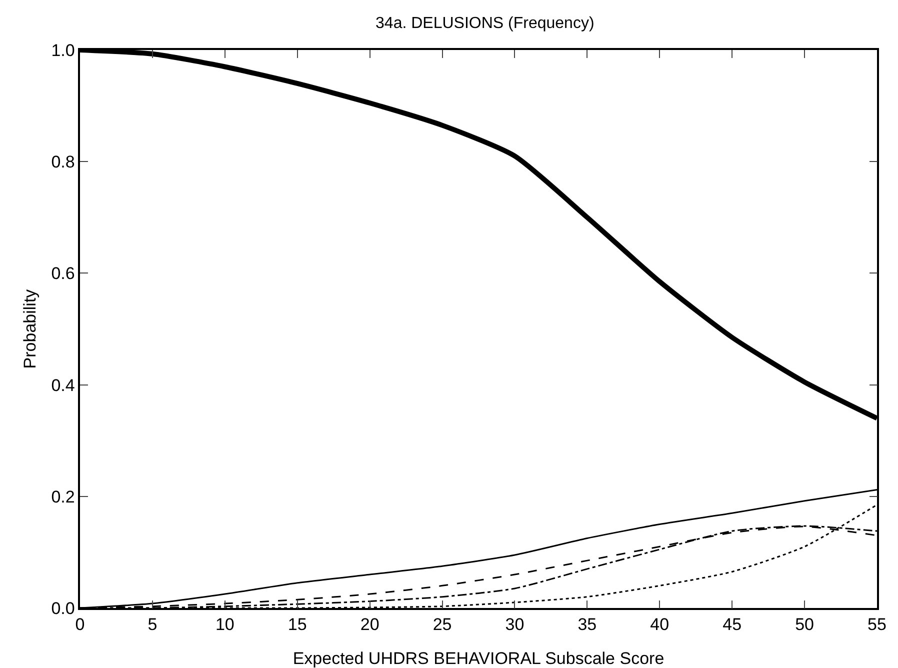  Describe the element at coordinates (587, 624) in the screenshot. I see `x-tick-label: 35` at that location.